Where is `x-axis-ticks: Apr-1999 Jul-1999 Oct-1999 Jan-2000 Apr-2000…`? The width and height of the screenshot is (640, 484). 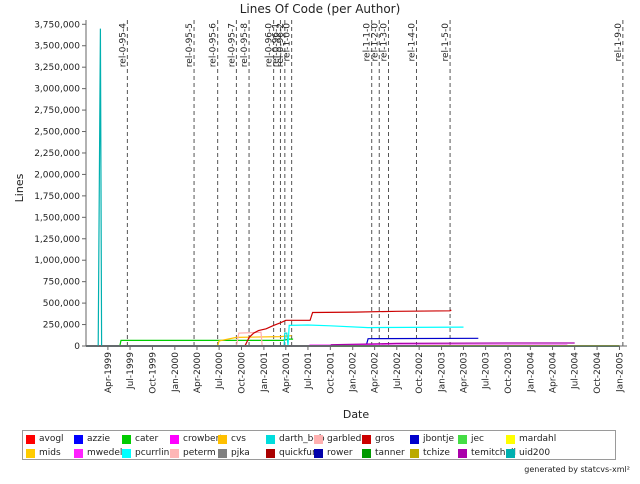 x-axis-ticks: Apr-1999 Jul-1999 Oct-1999 Jan-2000 Apr-2000… is located at coordinates (365, 370).